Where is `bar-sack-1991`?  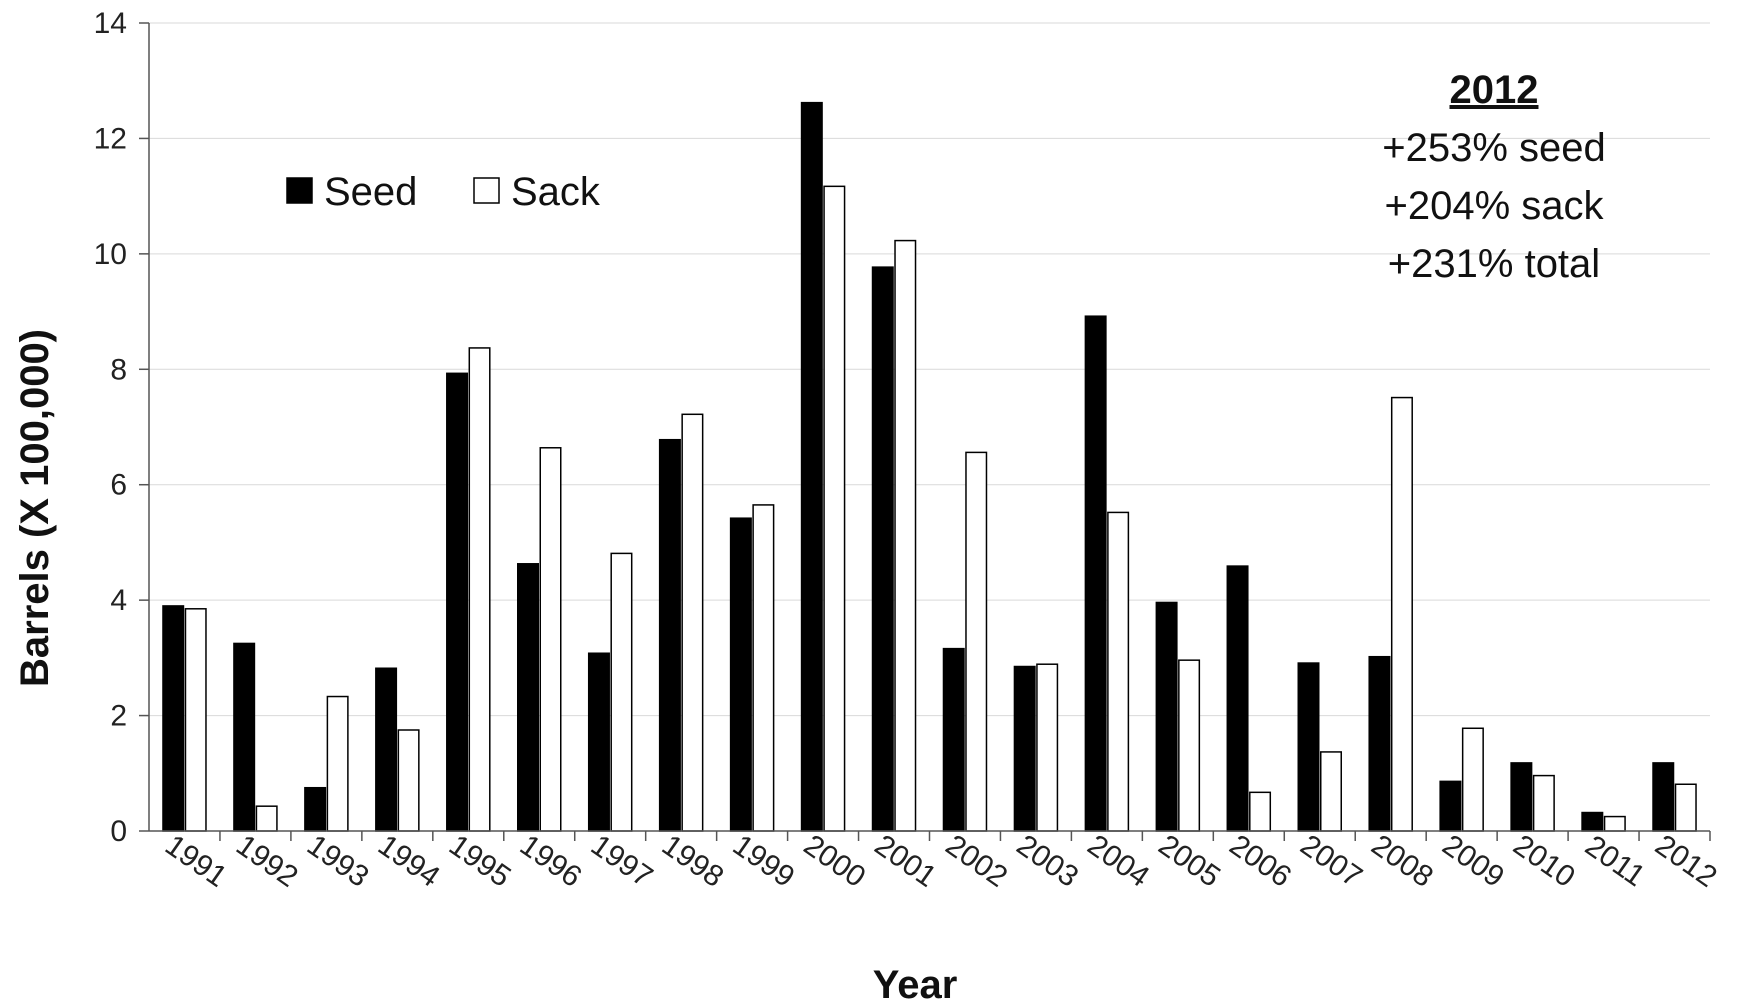
bar-sack-1991 is located at coordinates (195, 720).